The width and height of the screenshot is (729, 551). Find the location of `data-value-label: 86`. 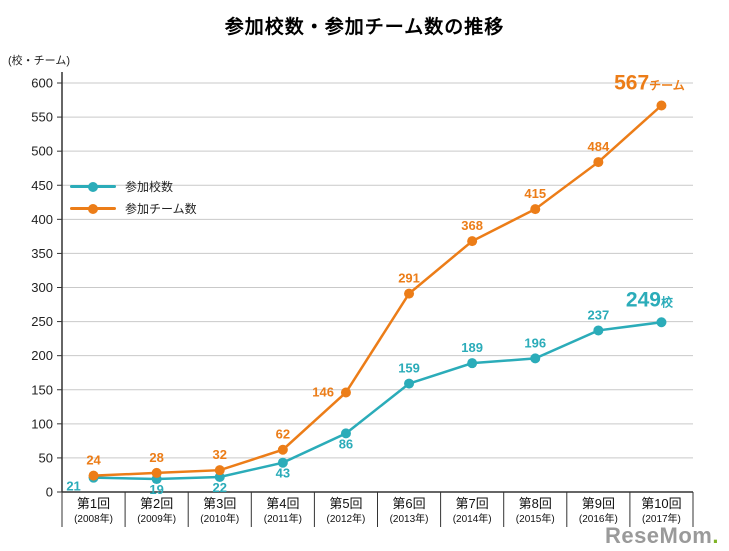

data-value-label: 86 is located at coordinates (346, 443).